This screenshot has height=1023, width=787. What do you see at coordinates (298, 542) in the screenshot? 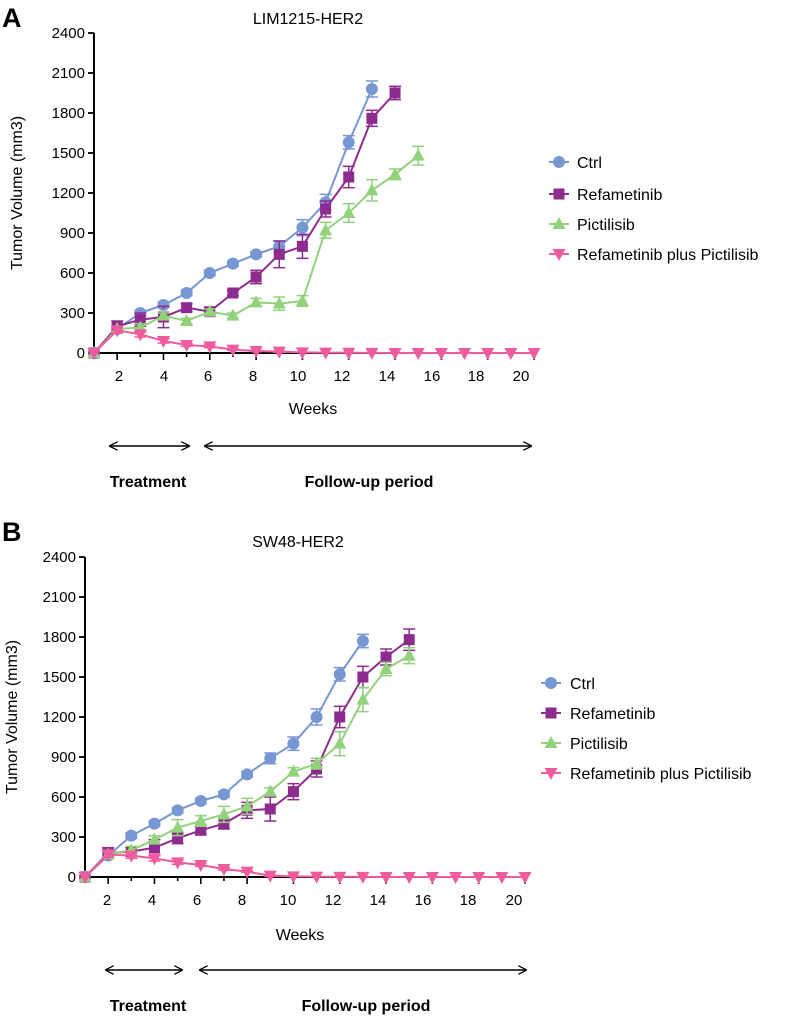
I see `chart-title: SW48-HER2` at bounding box center [298, 542].